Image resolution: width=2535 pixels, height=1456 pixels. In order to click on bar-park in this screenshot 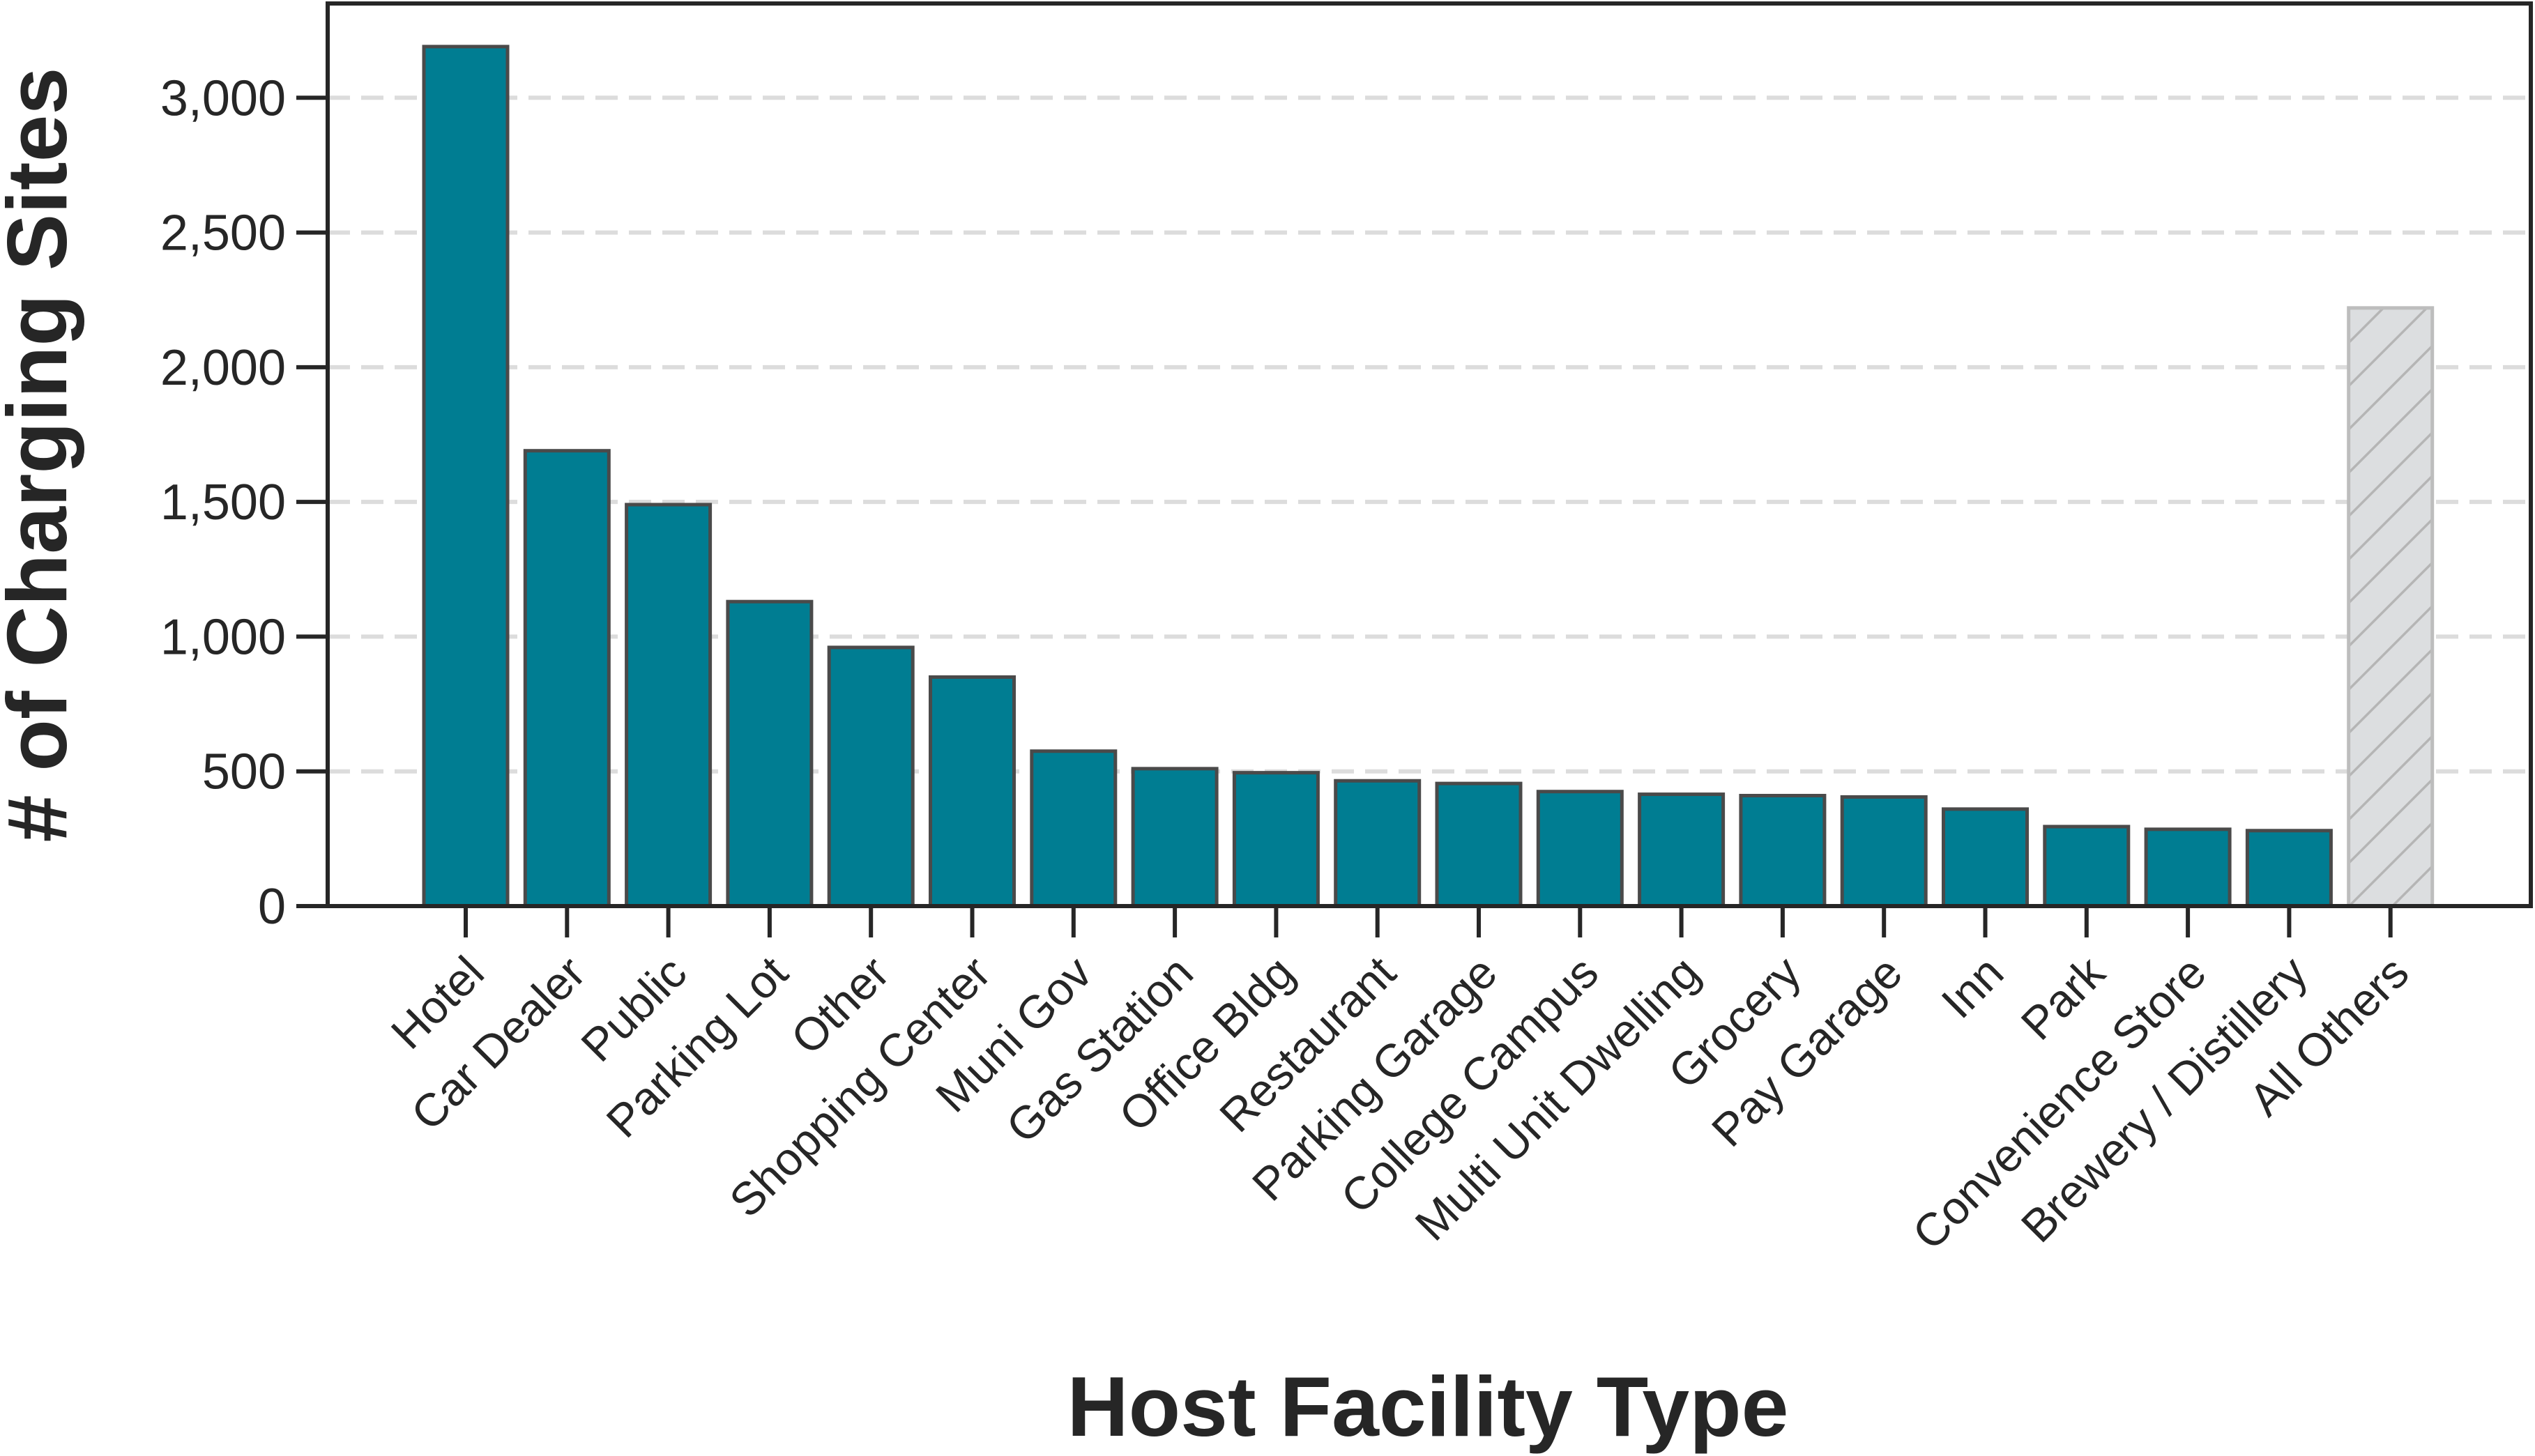, I will do `click(2087, 867)`.